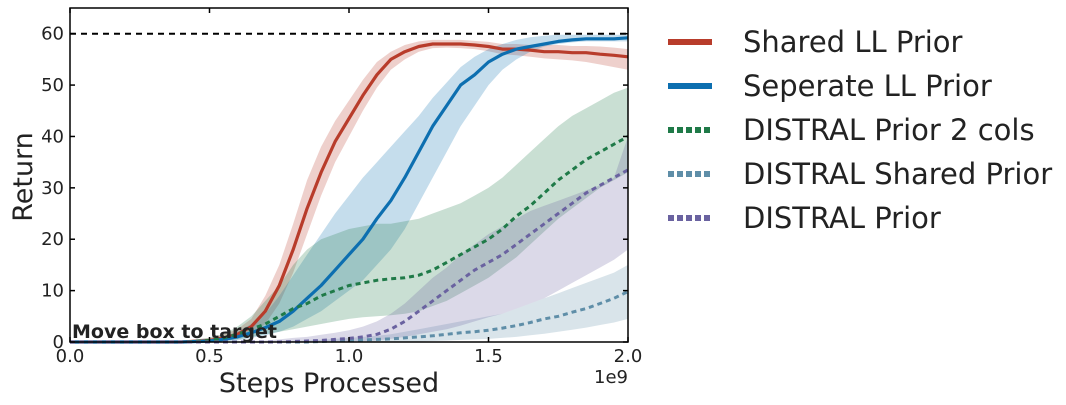 Image resolution: width=1066 pixels, height=405 pixels. What do you see at coordinates (897, 174) in the screenshot?
I see `legend-label: DISTRAL Shared Prior` at bounding box center [897, 174].